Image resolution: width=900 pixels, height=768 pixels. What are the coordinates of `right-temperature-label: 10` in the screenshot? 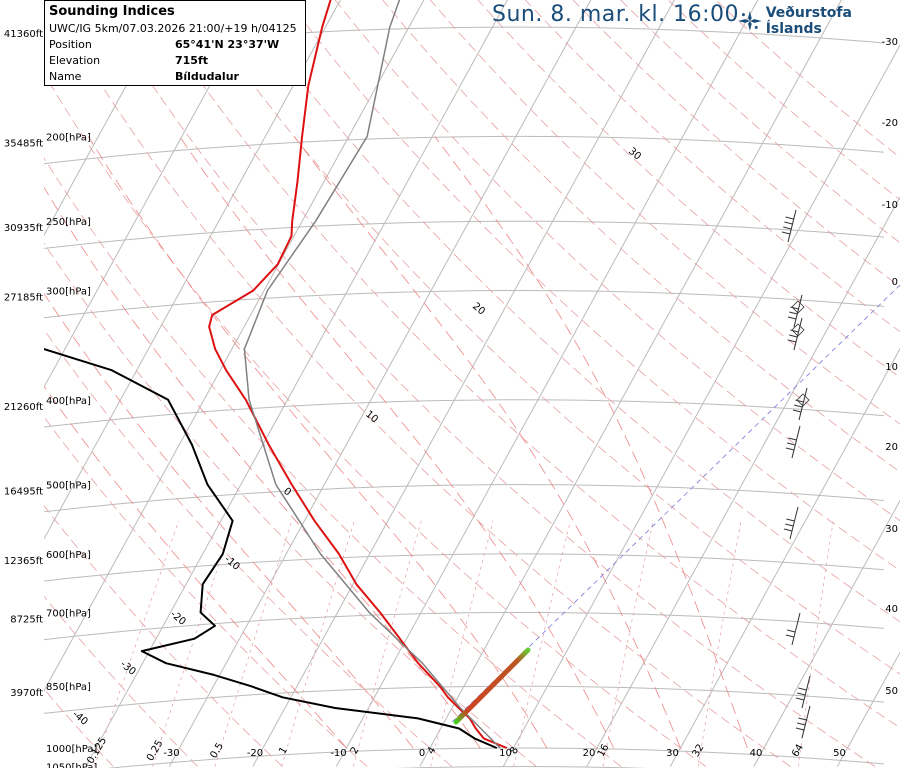 It's located at (891, 367).